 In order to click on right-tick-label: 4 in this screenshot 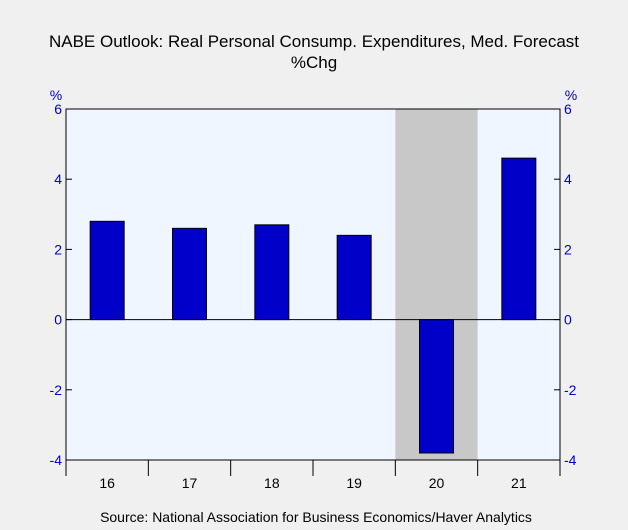, I will do `click(568, 179)`.